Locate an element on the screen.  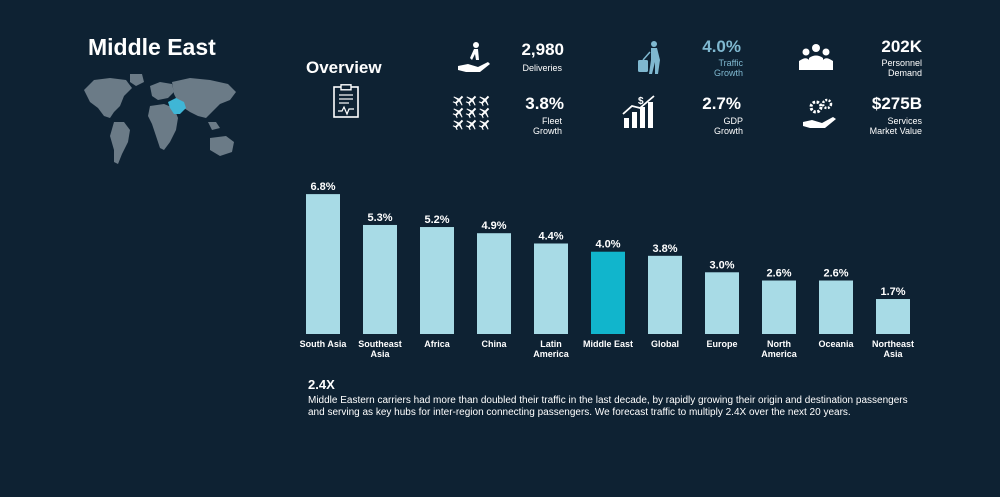
category-label: Europe is located at coordinates (721, 344).